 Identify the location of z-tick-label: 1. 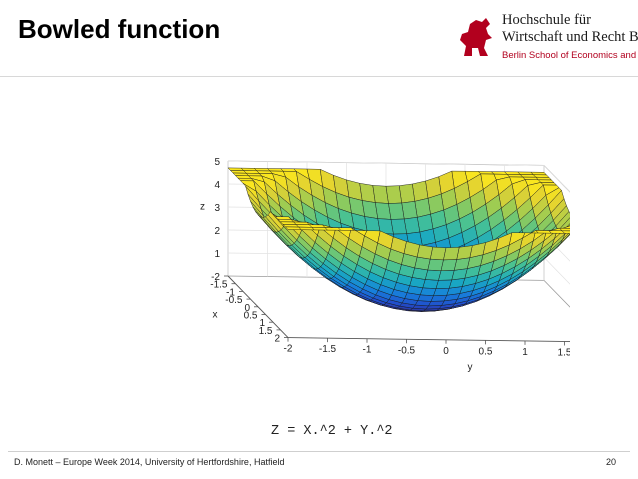
(217, 254).